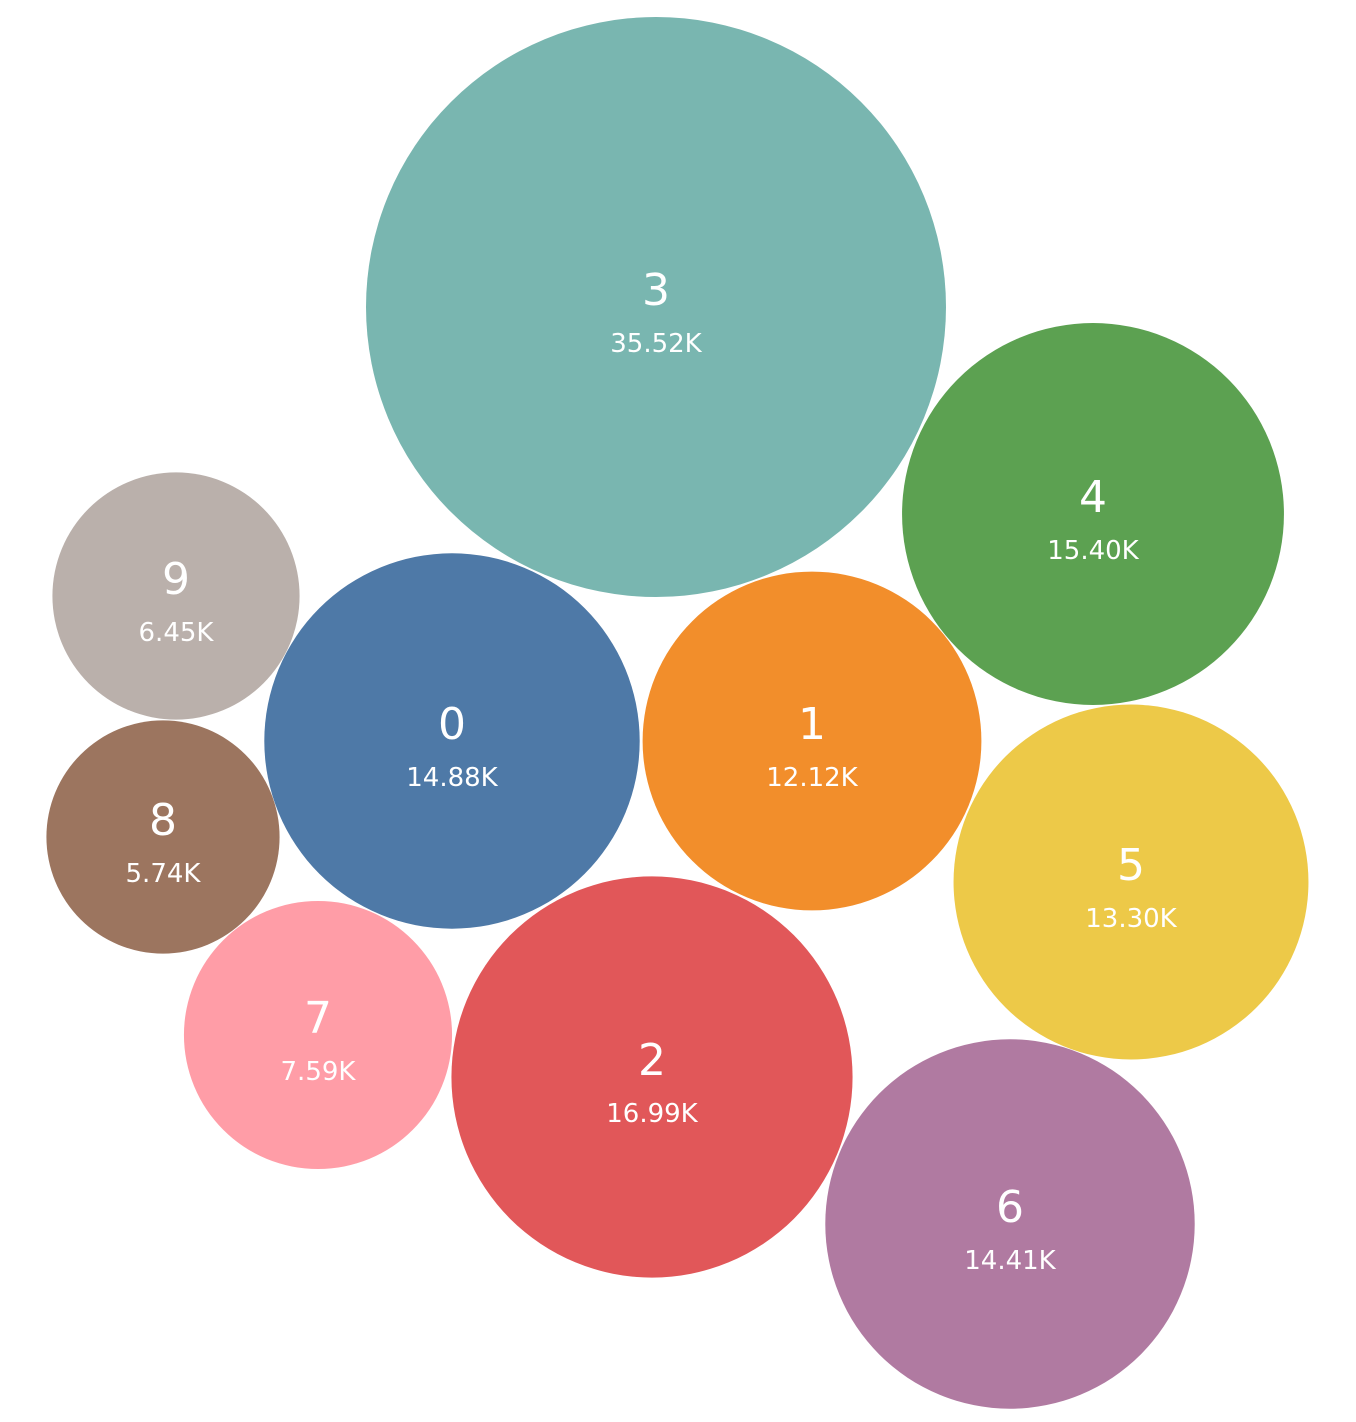 This screenshot has width=1356, height=1422. What do you see at coordinates (163, 820) in the screenshot?
I see `bubble-label-8: 8` at bounding box center [163, 820].